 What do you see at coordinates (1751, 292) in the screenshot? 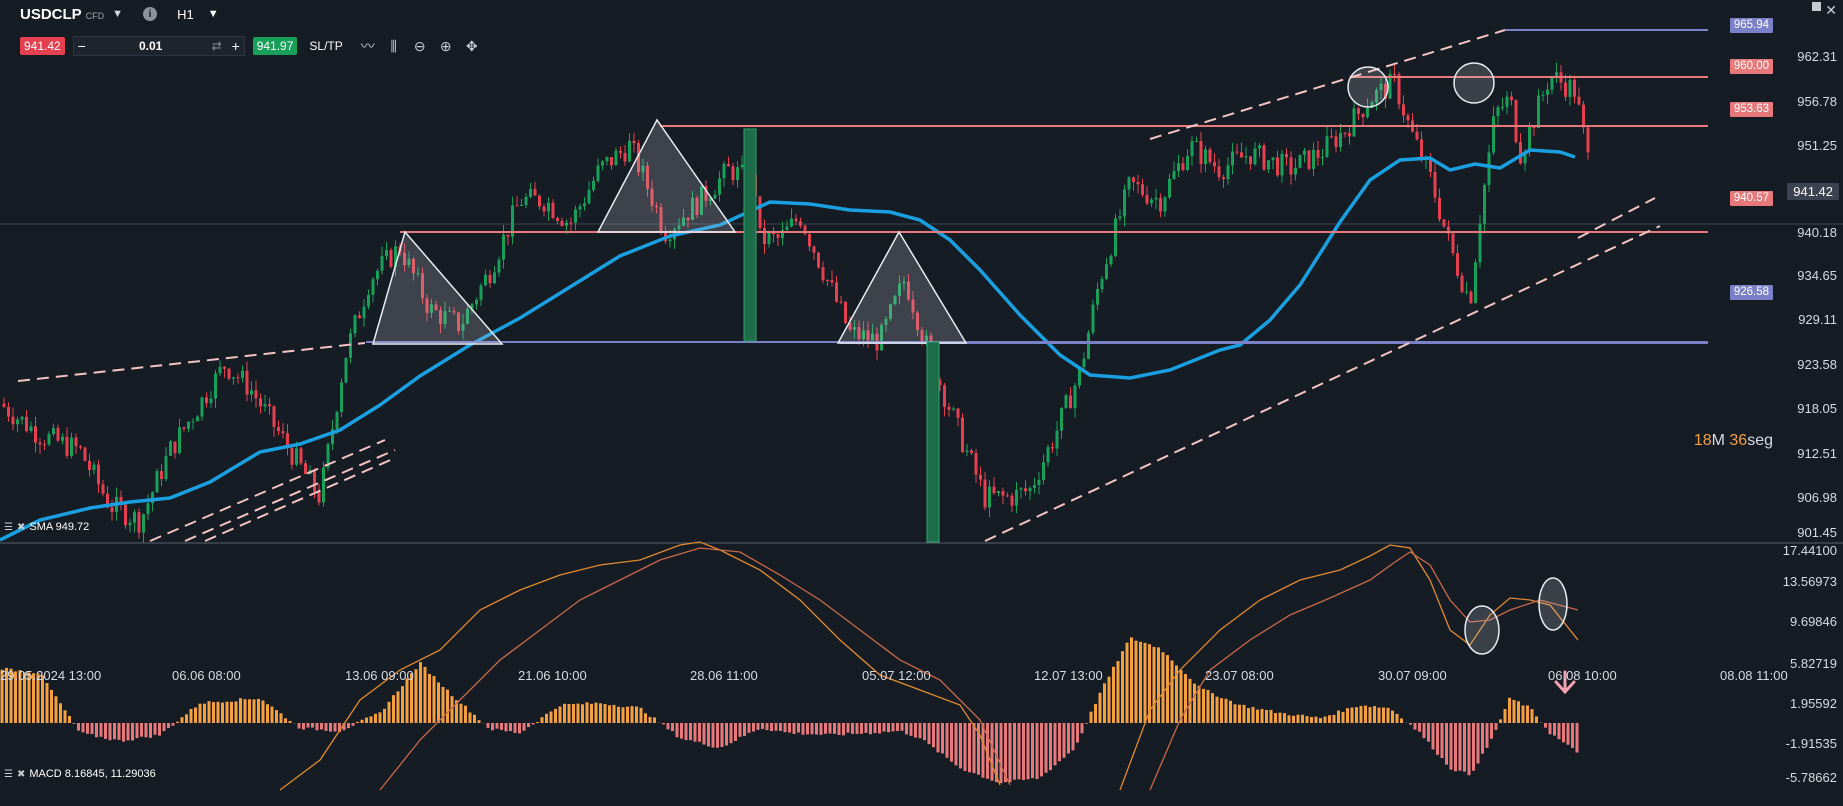
I see `level-label-926-58: 926.58` at bounding box center [1751, 292].